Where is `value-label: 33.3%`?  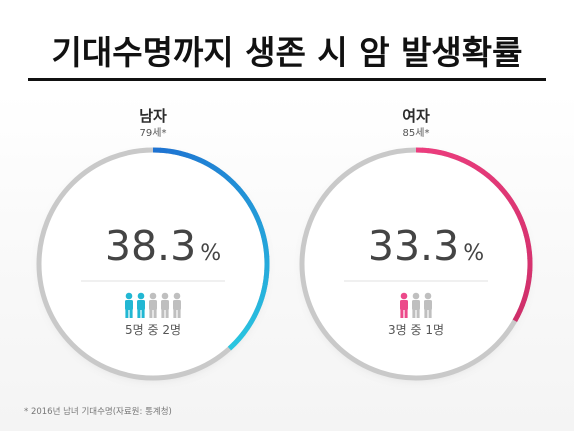 value-label: 33.3% is located at coordinates (426, 246).